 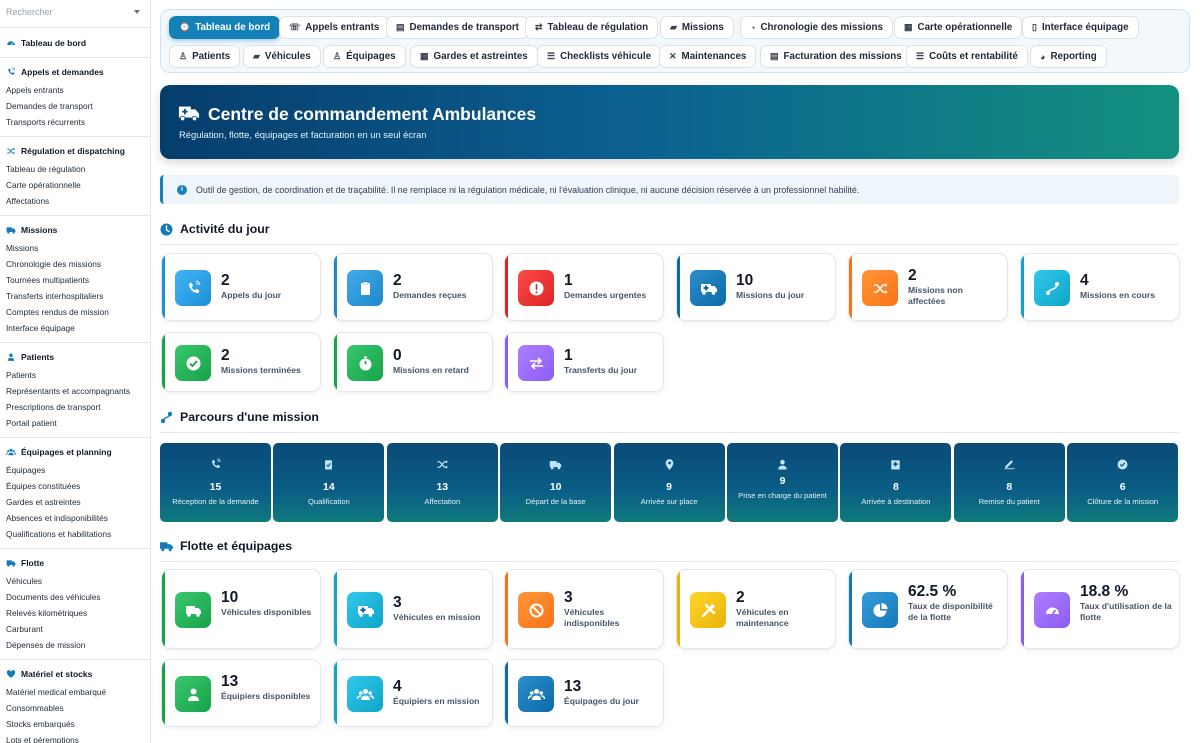 What do you see at coordinates (880, 288) in the screenshot?
I see `shuffle-icon` at bounding box center [880, 288].